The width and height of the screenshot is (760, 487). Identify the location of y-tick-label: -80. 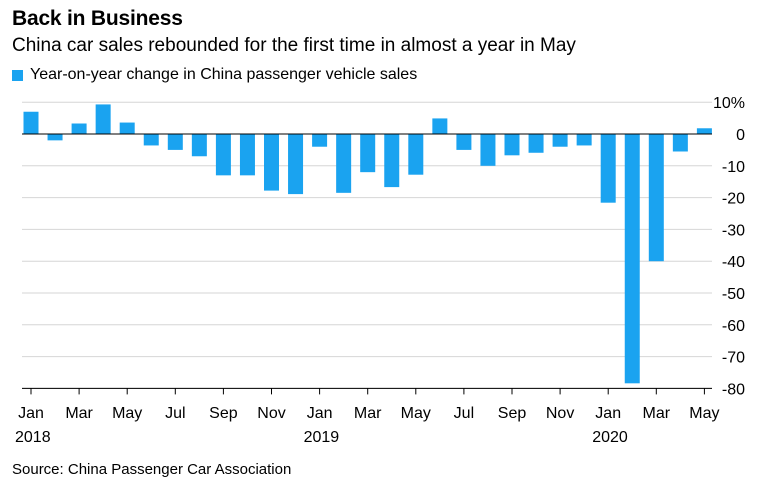
(733, 389).